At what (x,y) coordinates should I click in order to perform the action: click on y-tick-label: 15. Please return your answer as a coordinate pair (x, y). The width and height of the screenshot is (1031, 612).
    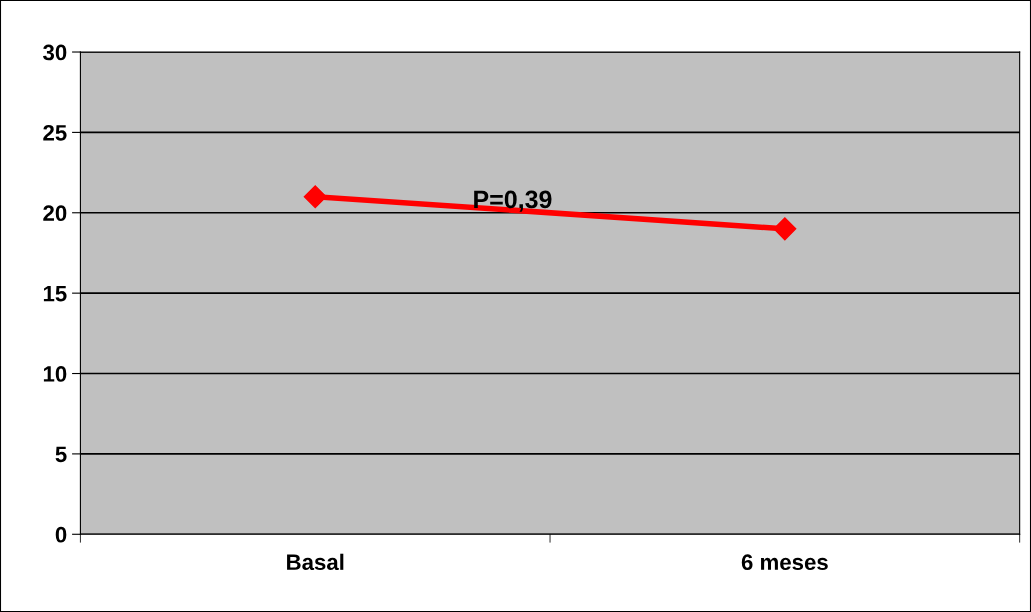
    Looking at the image, I should click on (55, 293).